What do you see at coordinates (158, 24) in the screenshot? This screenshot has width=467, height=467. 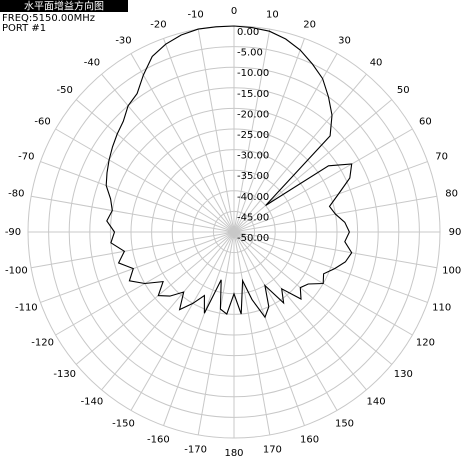 I see `angle-label: -20` at bounding box center [158, 24].